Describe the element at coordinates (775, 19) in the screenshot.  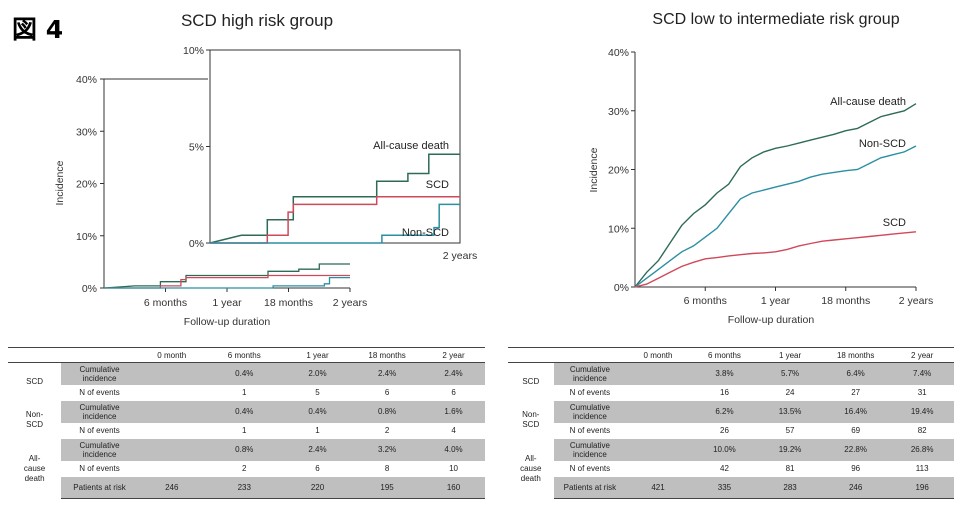
I see `chart-title: SCD low to intermediate risk group` at that location.